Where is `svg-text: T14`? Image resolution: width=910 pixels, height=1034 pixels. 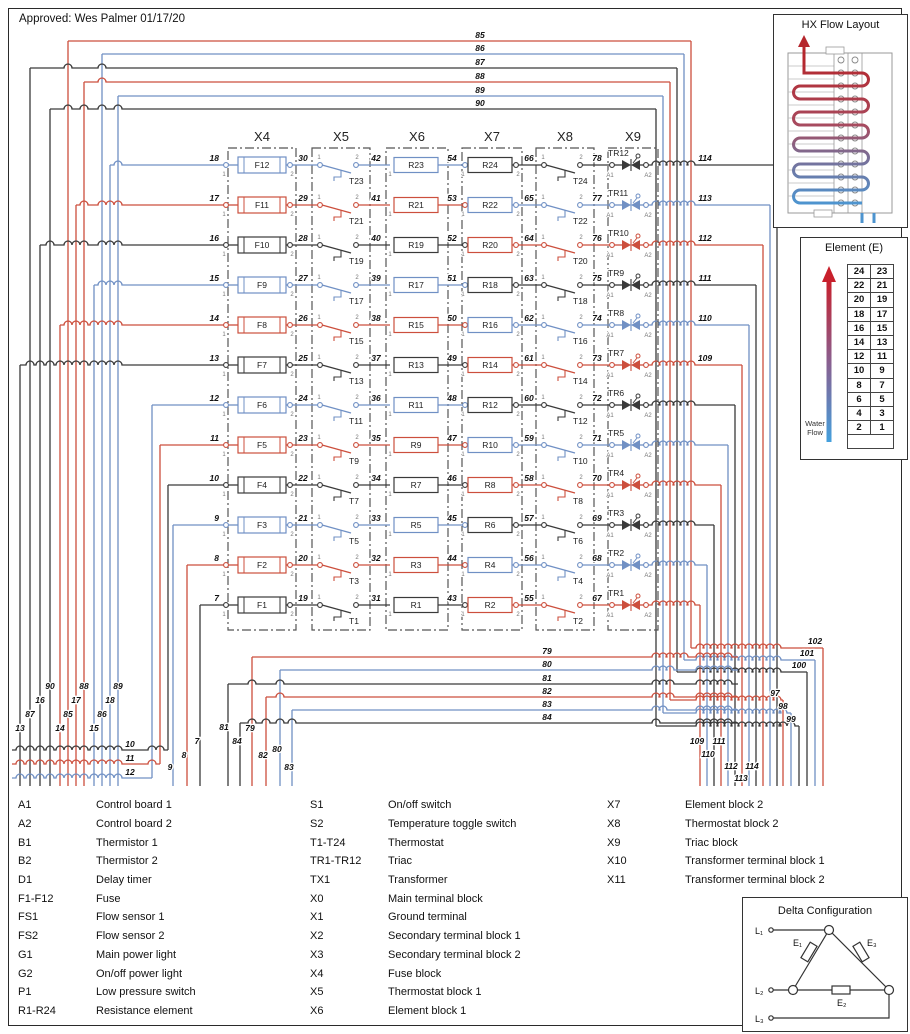 svg-text: T14 is located at coordinates (580, 381).